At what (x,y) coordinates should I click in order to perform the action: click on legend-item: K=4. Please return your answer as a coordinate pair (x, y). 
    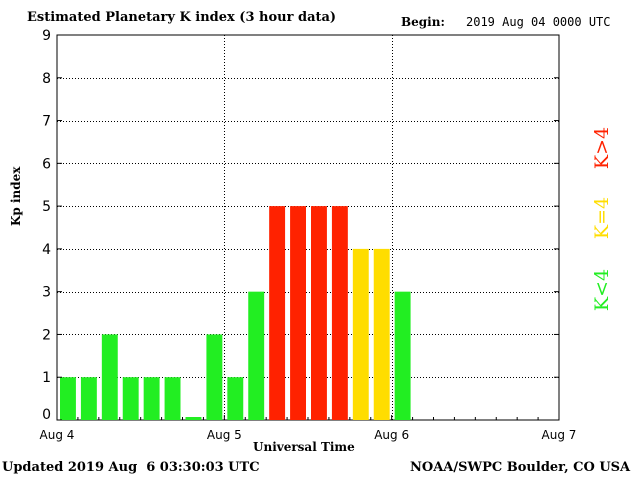
    Looking at the image, I should click on (602, 218).